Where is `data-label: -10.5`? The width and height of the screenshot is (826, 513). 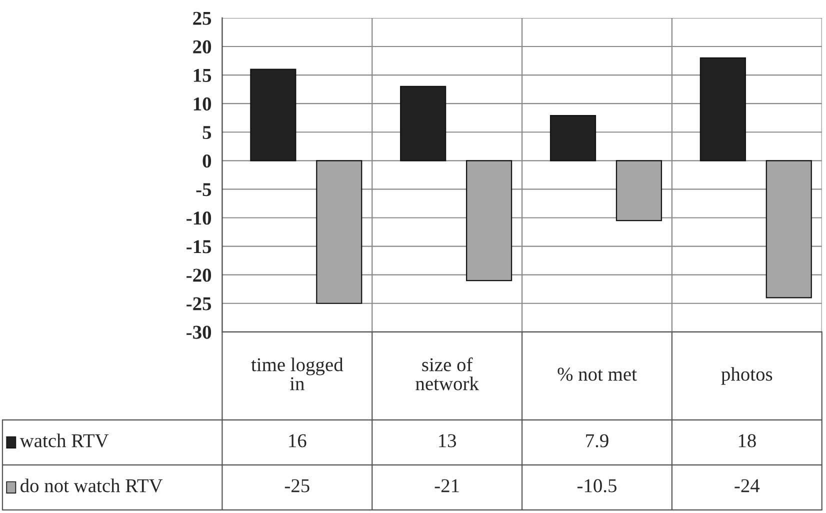
data-label: -10.5 is located at coordinates (596, 485).